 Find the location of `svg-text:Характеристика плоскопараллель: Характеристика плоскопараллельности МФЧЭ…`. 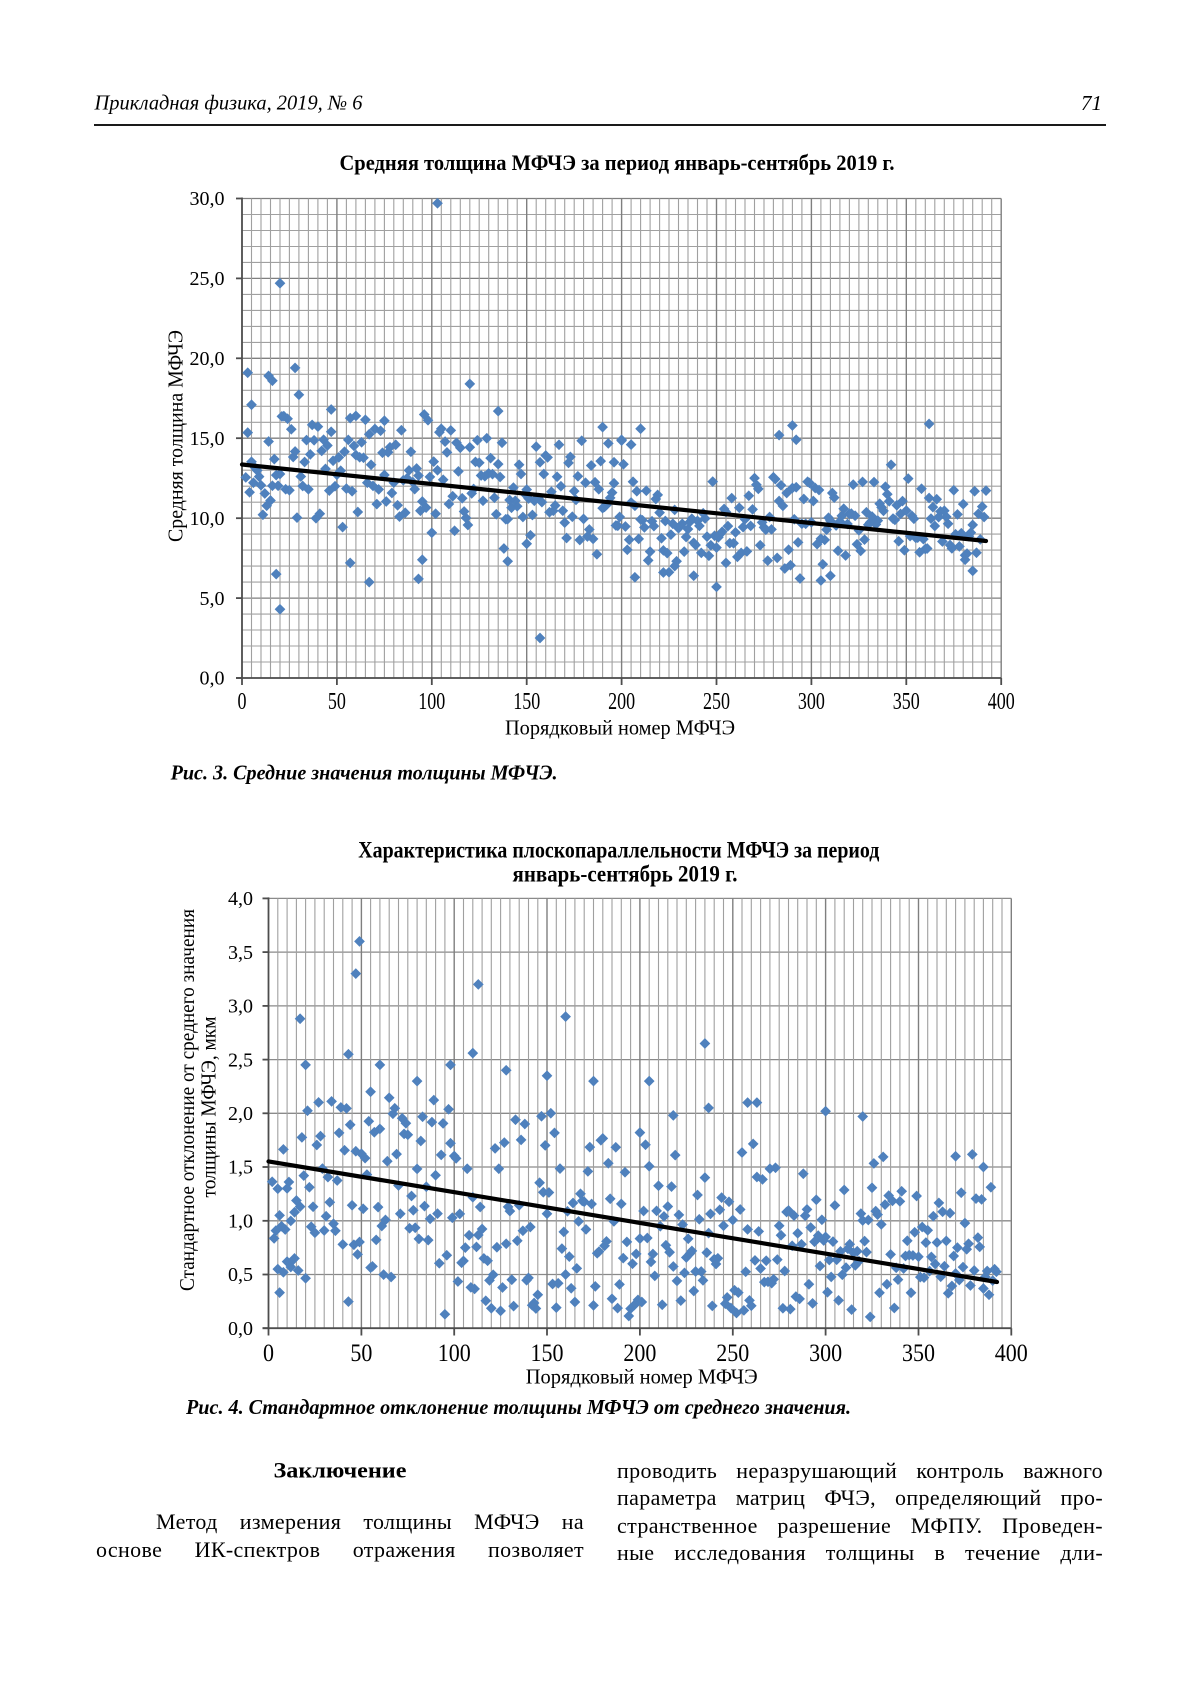

svg-text:Характеристика плоскопараллель: Характеристика плоскопараллельности МФЧЭ… is located at coordinates (618, 849).